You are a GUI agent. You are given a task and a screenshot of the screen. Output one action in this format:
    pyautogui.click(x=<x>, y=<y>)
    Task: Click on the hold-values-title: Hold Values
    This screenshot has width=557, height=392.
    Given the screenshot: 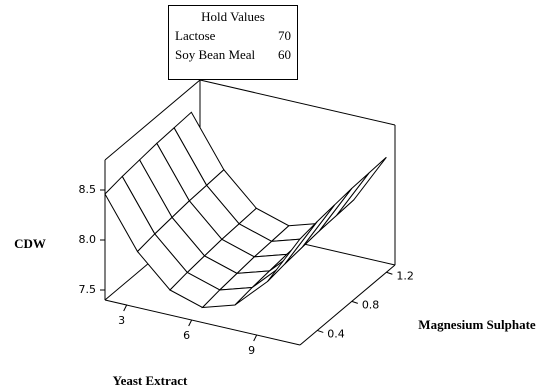 What is the action you would take?
    pyautogui.click(x=233, y=16)
    